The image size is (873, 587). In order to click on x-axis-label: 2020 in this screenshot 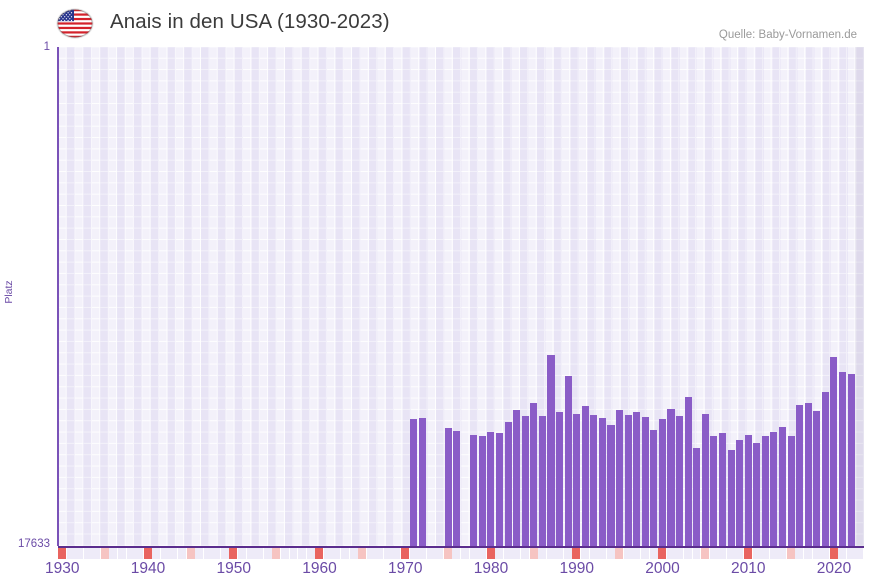, I will do `click(834, 568)`.